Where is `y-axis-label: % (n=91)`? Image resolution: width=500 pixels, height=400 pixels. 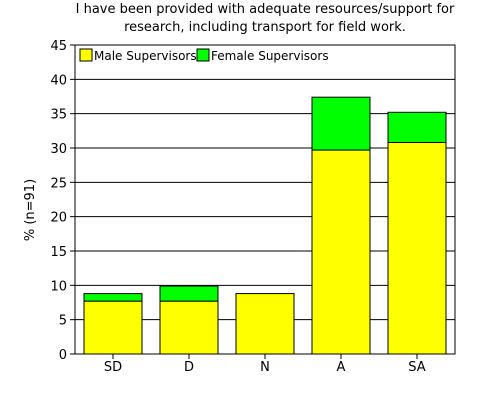
y-axis-label: % (n=91) is located at coordinates (30, 210).